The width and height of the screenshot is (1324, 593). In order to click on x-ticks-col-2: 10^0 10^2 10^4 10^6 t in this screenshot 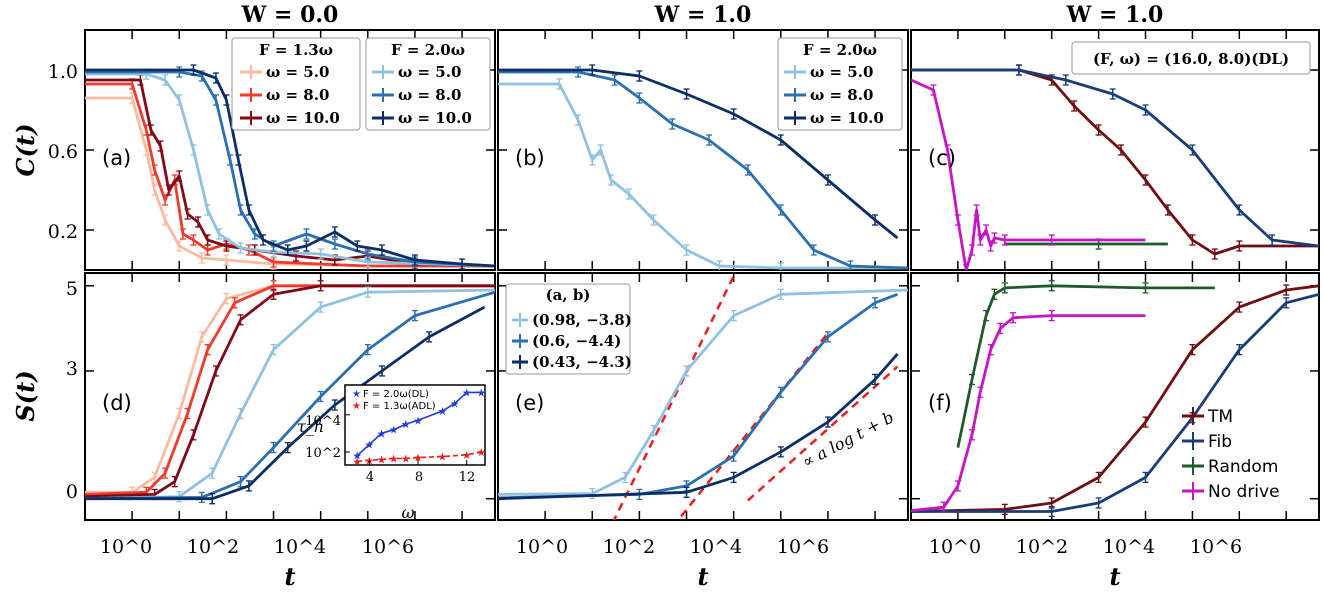, I will do `click(672, 563)`.